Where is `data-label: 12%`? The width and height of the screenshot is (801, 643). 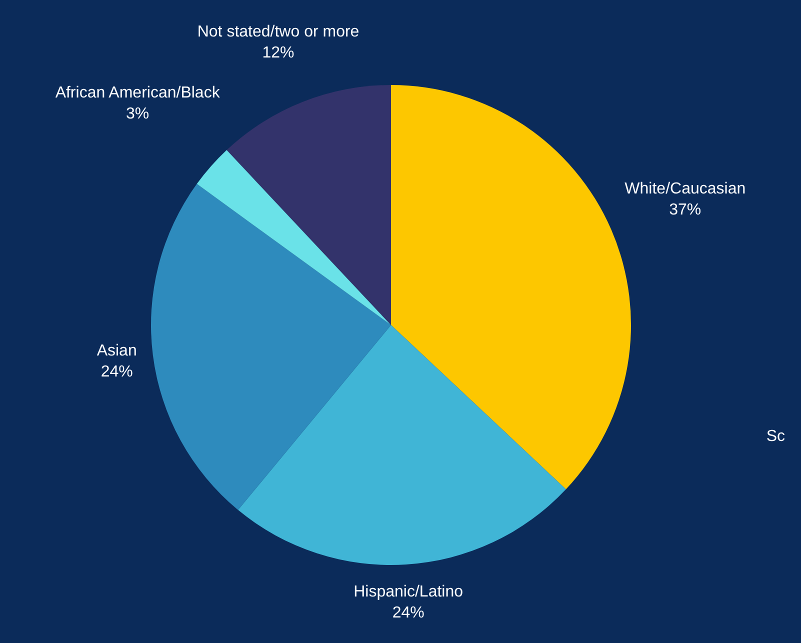
data-label: 12% is located at coordinates (278, 53).